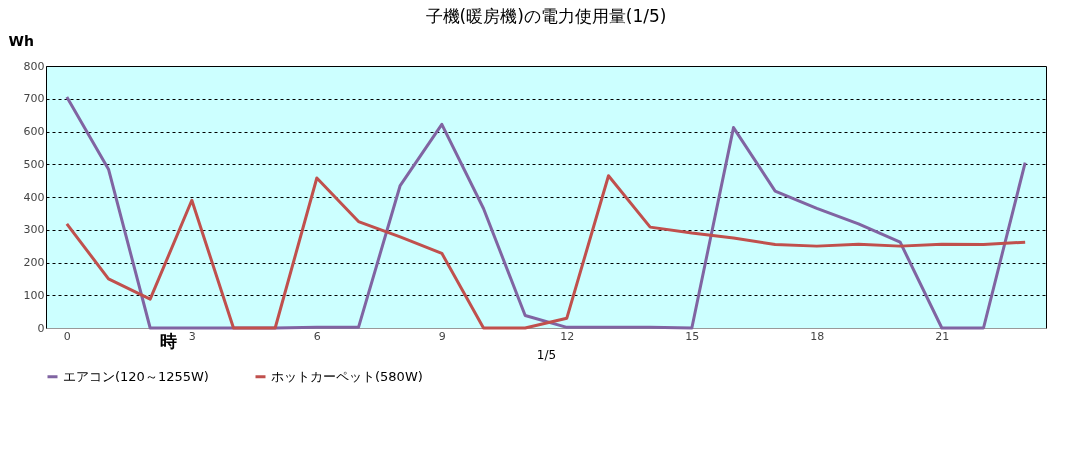 The height and width of the screenshot is (452, 1074). What do you see at coordinates (546, 354) in the screenshot?
I see `x-axis-title: 1/5` at bounding box center [546, 354].